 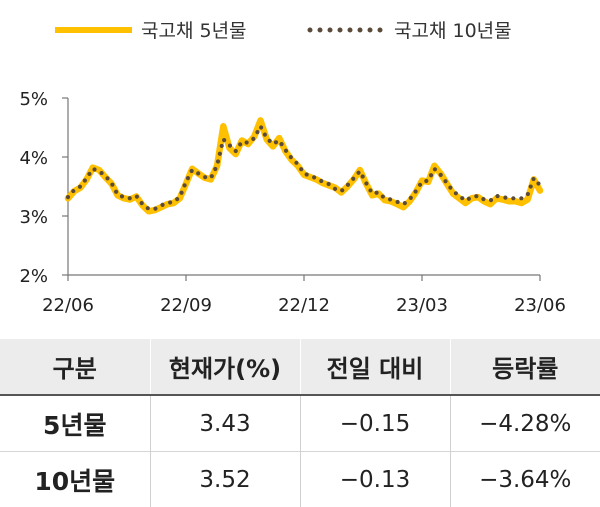 I want to click on row-rate: −3.64%, so click(x=525, y=479).